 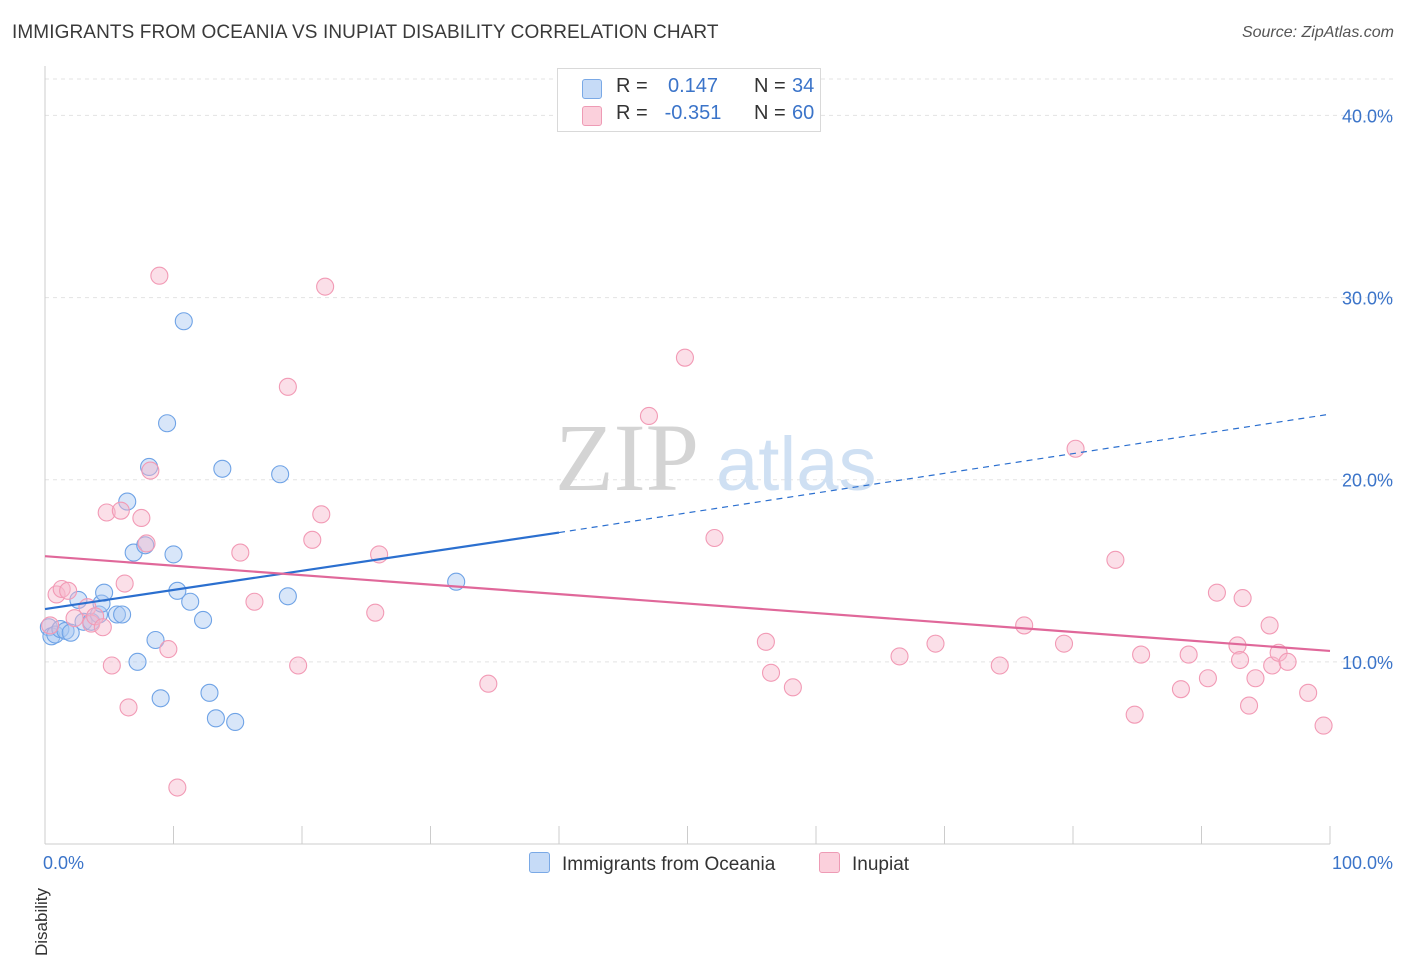 What do you see at coordinates (1367, 481) in the screenshot?
I see `y-tick-label: 20.0%` at bounding box center [1367, 481].